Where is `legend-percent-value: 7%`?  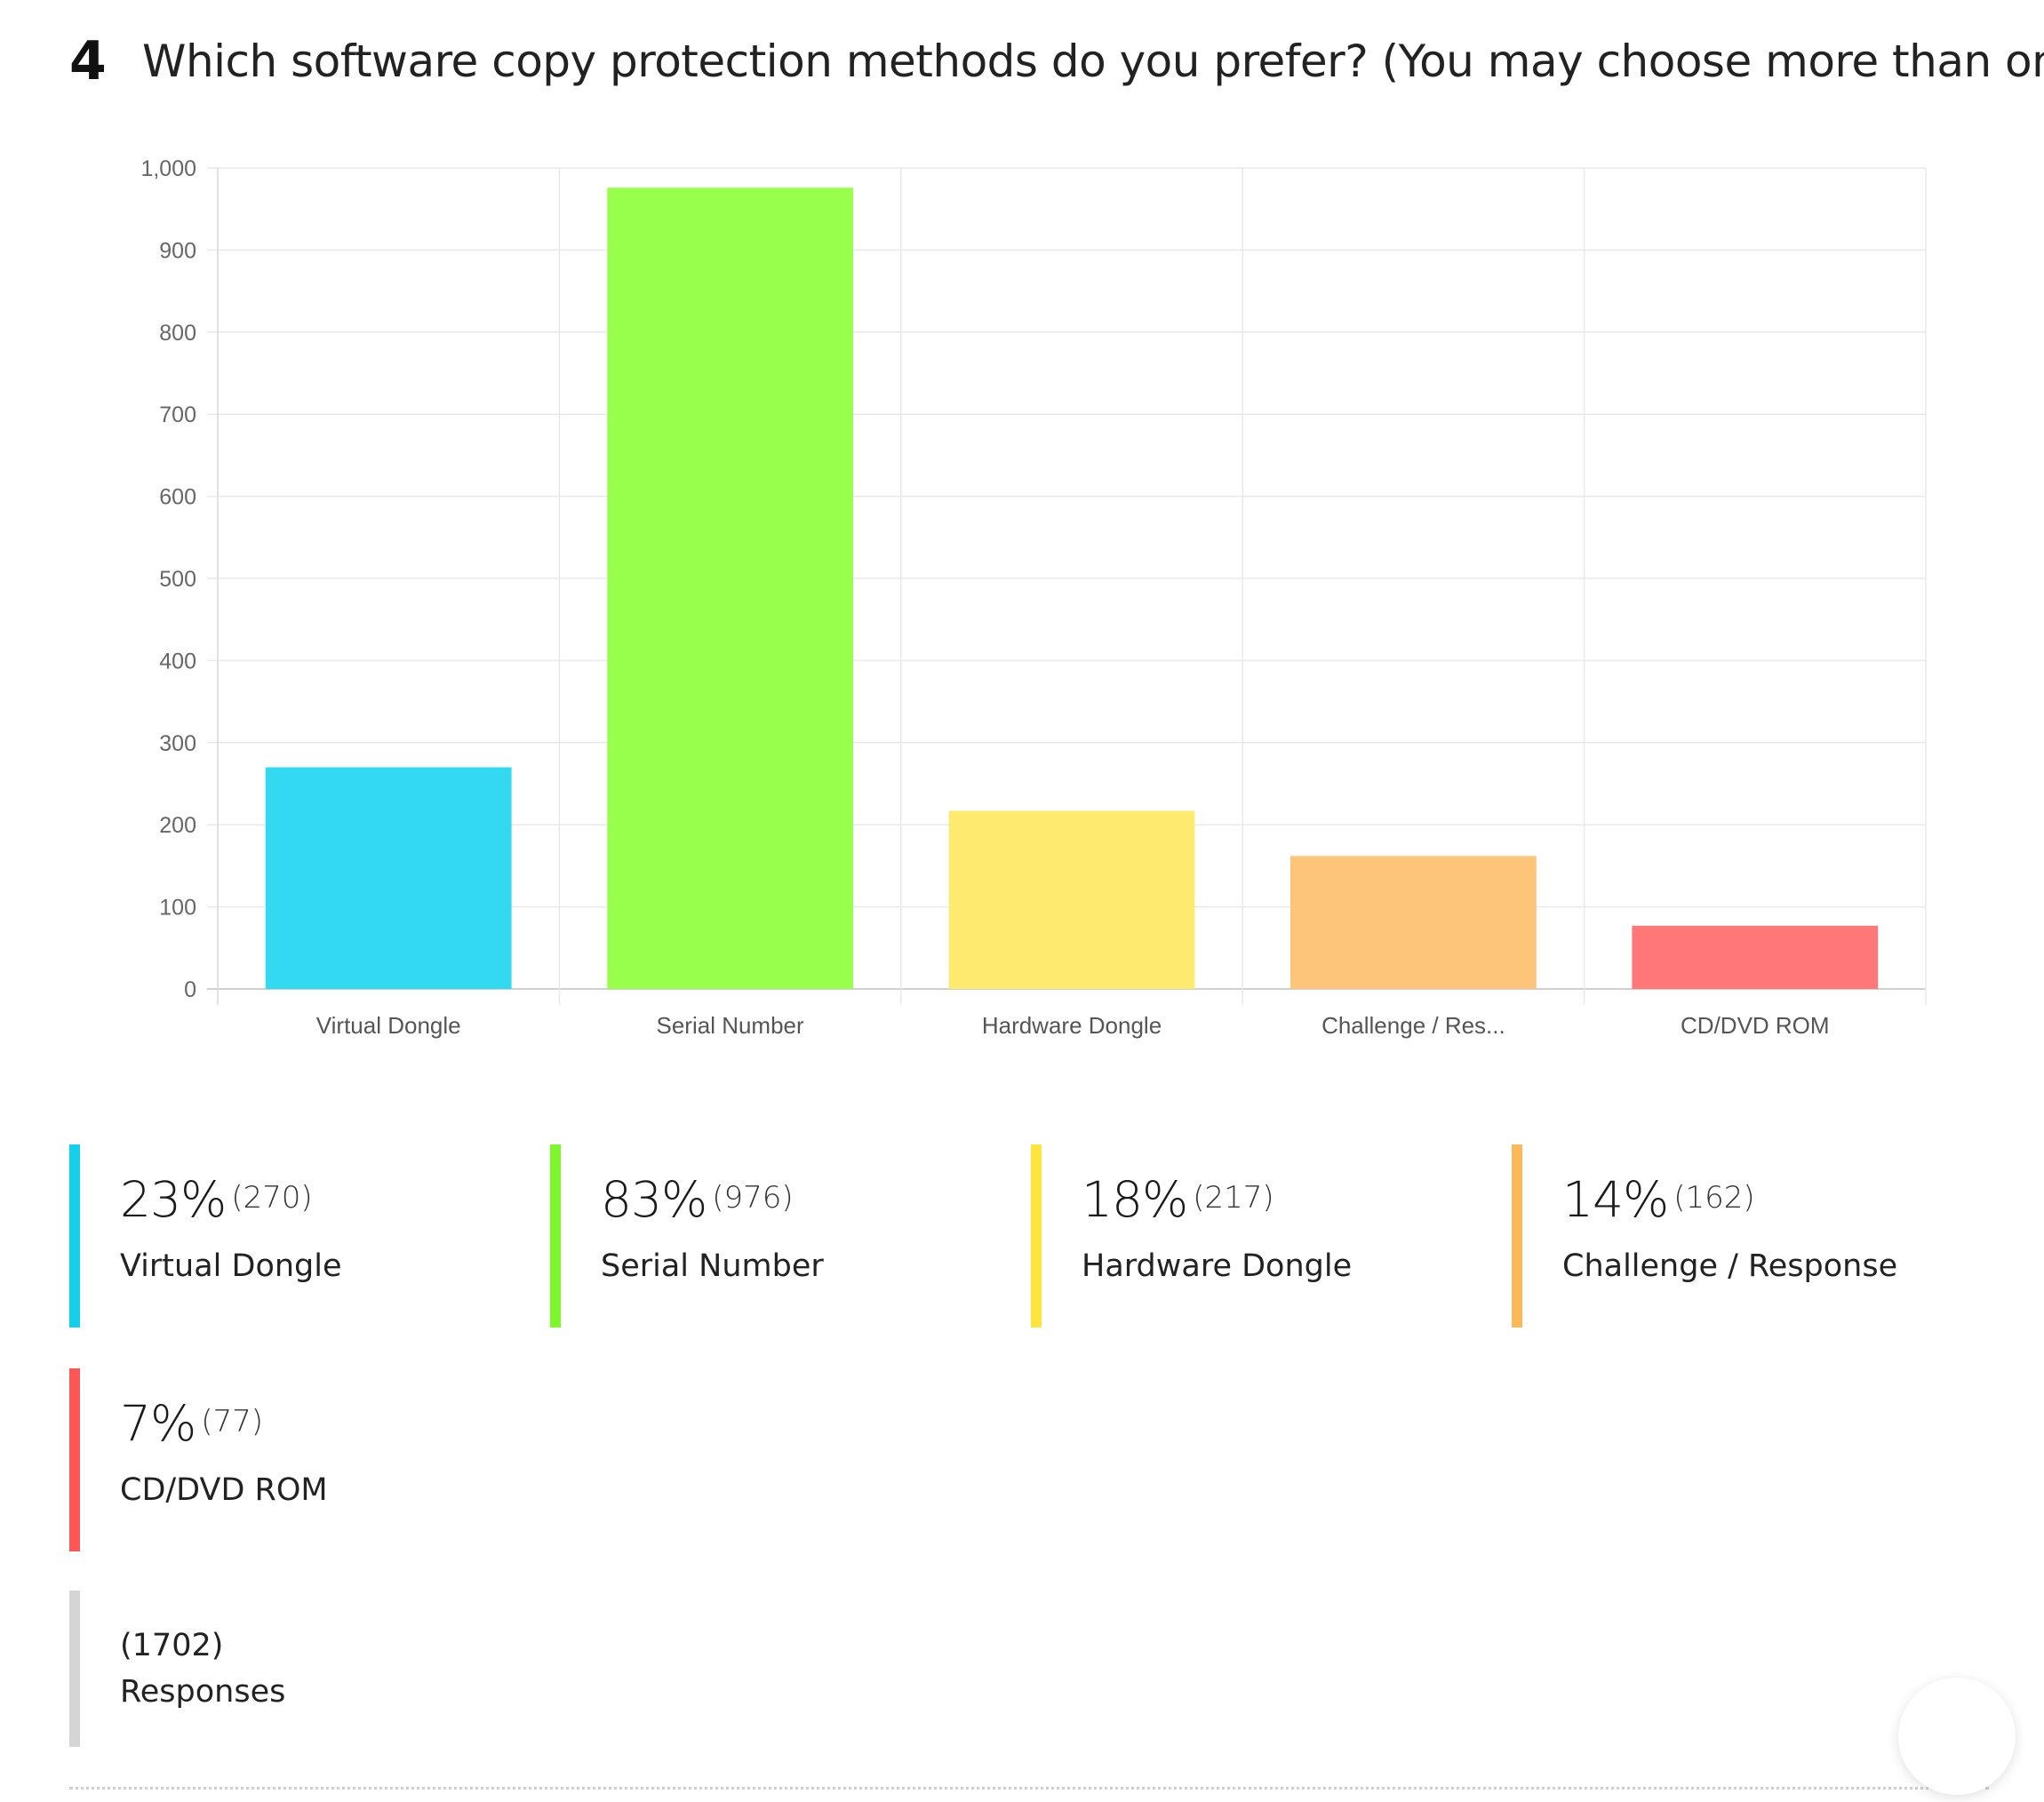
legend-percent-value: 7% is located at coordinates (158, 1423).